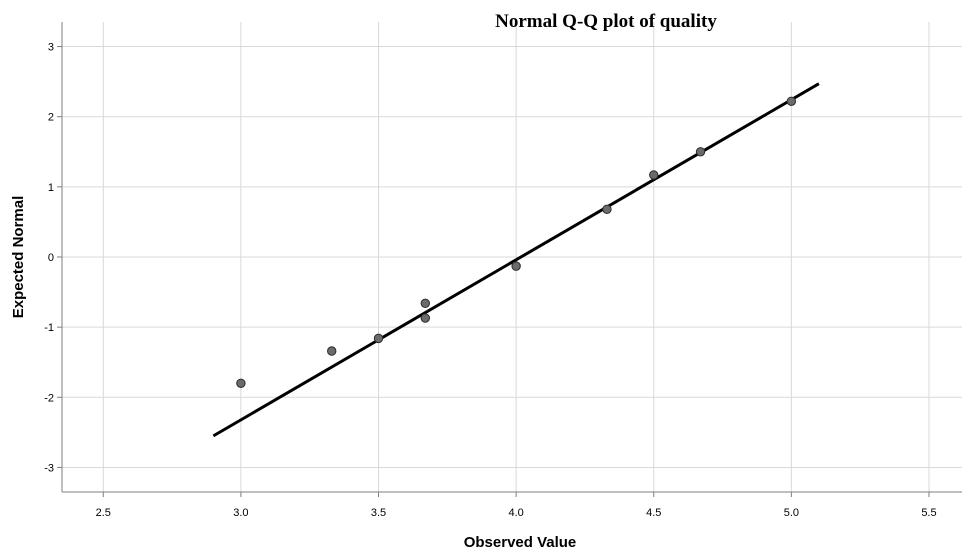  What do you see at coordinates (51, 118) in the screenshot?
I see `y-tick-label: 2` at bounding box center [51, 118].